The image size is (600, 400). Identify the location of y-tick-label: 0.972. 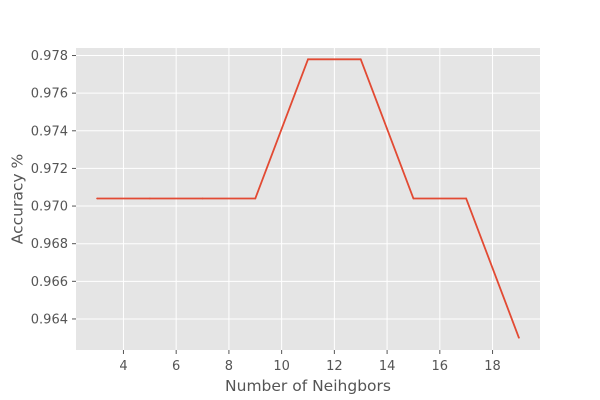
(49, 169).